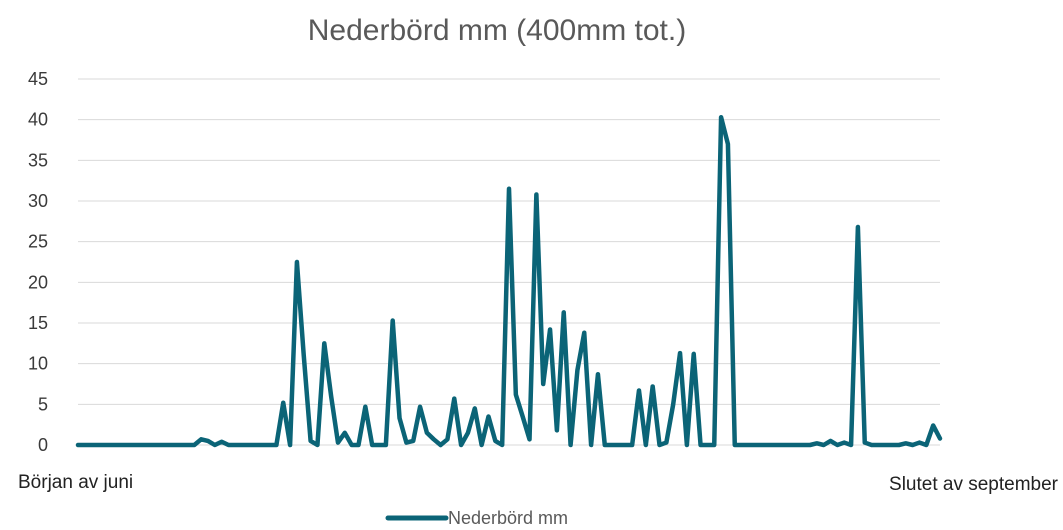  I want to click on chart-title: Nederbörd mm (400mm tot.), so click(497, 30).